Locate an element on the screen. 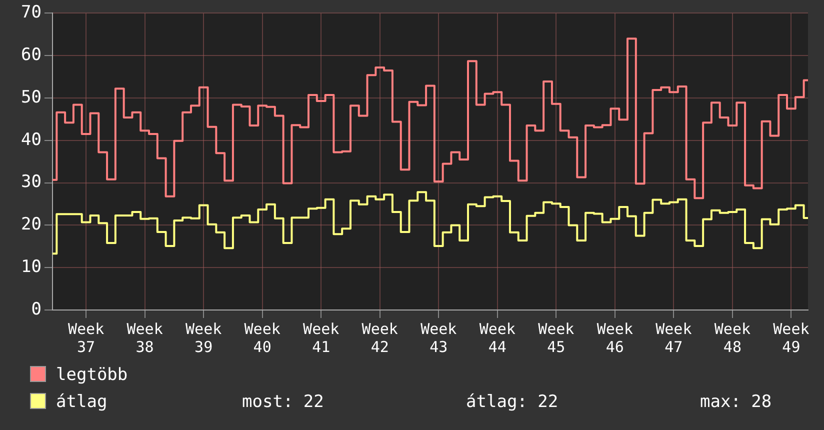 Image resolution: width=824 pixels, height=430 pixels. text: most: 22 is located at coordinates (283, 402).